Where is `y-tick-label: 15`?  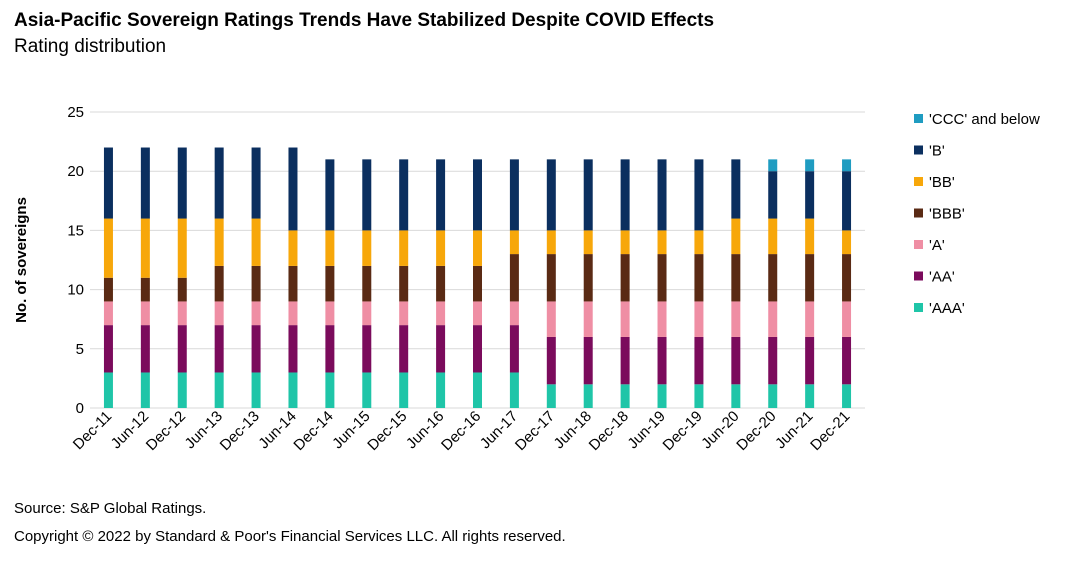 y-tick-label: 15 is located at coordinates (75, 230).